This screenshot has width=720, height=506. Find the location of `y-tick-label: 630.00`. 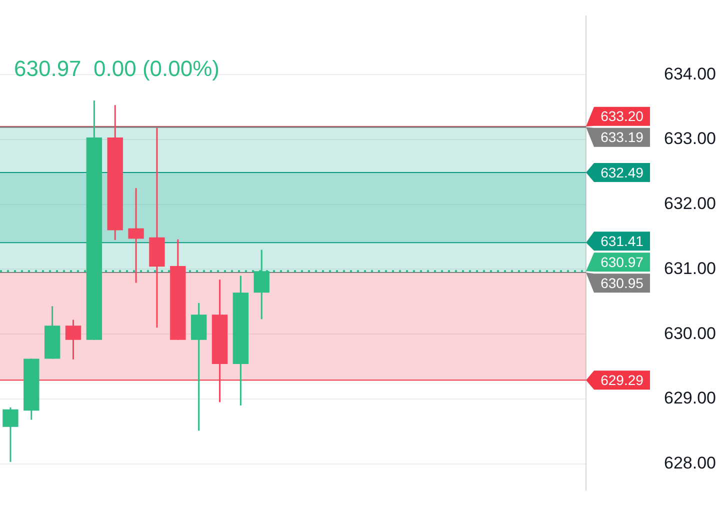

y-tick-label: 630.00 is located at coordinates (690, 333).